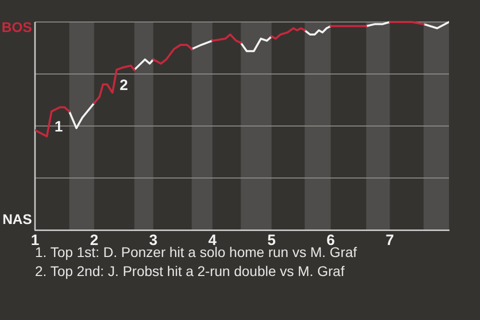 The width and height of the screenshot is (480, 320). I want to click on text: 2. Top 2nd: J. Probst hit a 2-run double vs M. Graf, so click(190, 270).